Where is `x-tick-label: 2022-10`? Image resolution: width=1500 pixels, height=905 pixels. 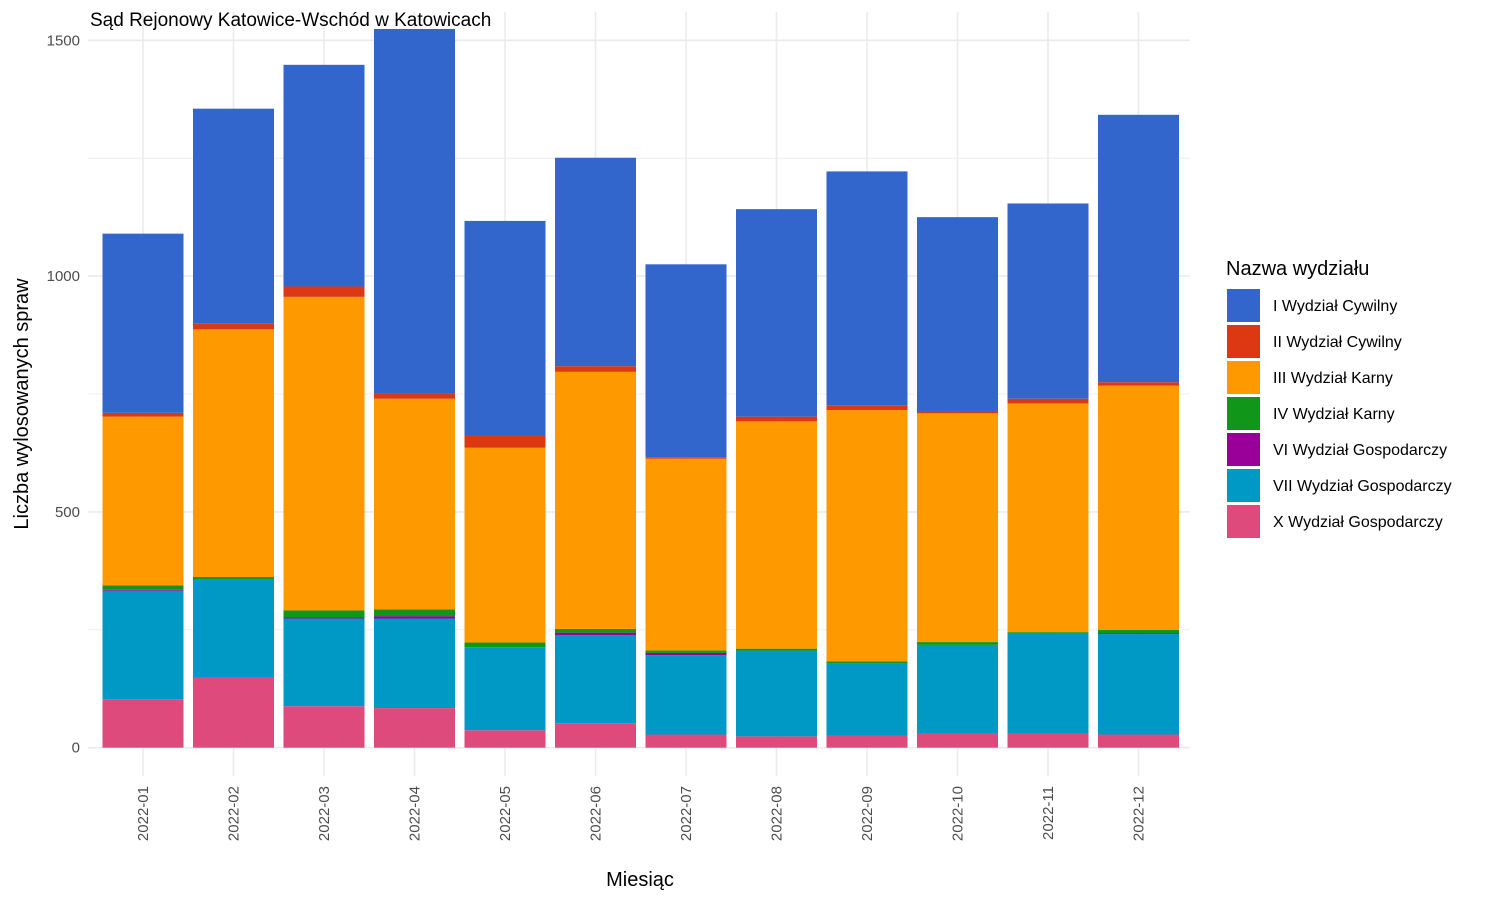 x-tick-label: 2022-10 is located at coordinates (958, 813).